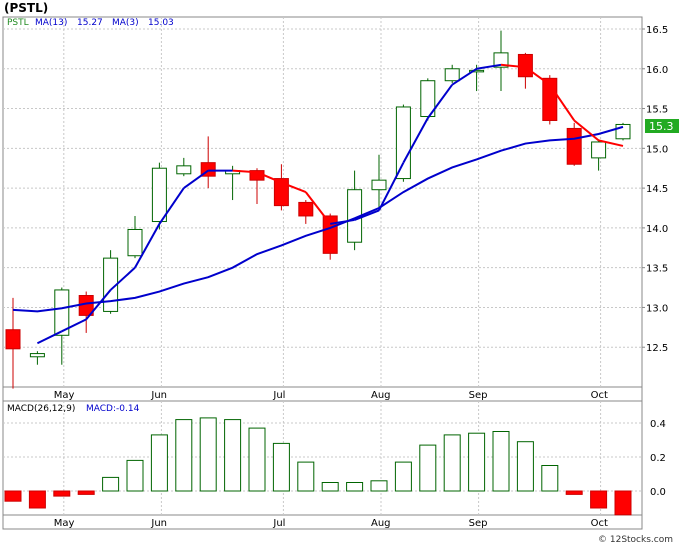 Image resolution: width=680 pixels, height=546 pixels. I want to click on macd-month-label: Aug, so click(381, 523).